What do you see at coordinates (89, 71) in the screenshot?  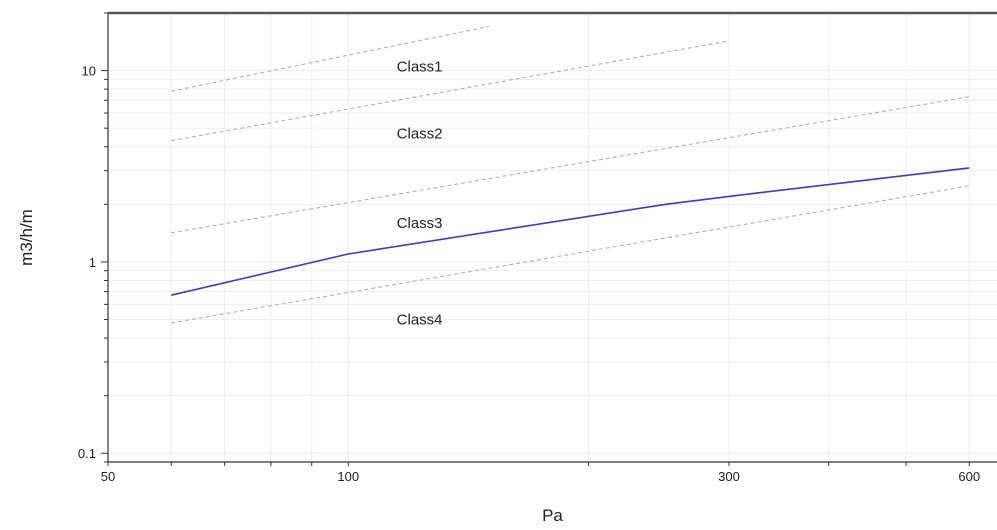 I see `y-tick-label: 10` at bounding box center [89, 71].